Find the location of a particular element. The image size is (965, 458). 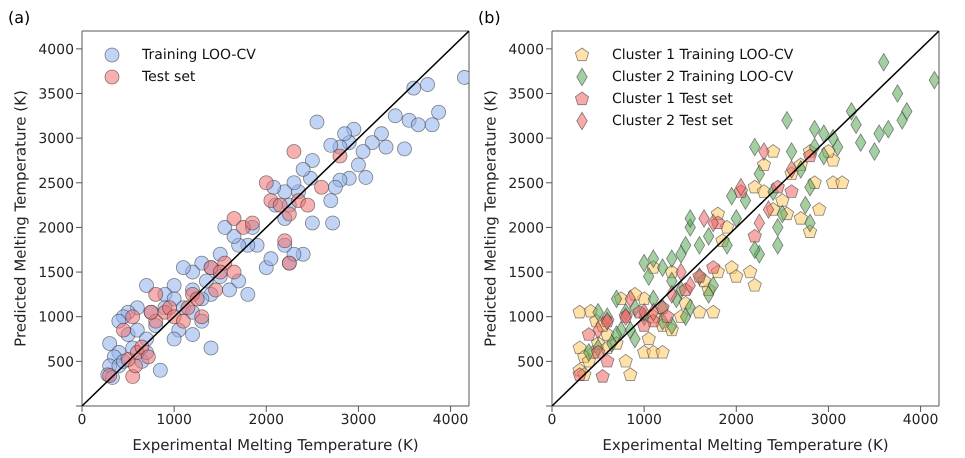

legend-label: Cluster 2 Test set is located at coordinates (672, 121).